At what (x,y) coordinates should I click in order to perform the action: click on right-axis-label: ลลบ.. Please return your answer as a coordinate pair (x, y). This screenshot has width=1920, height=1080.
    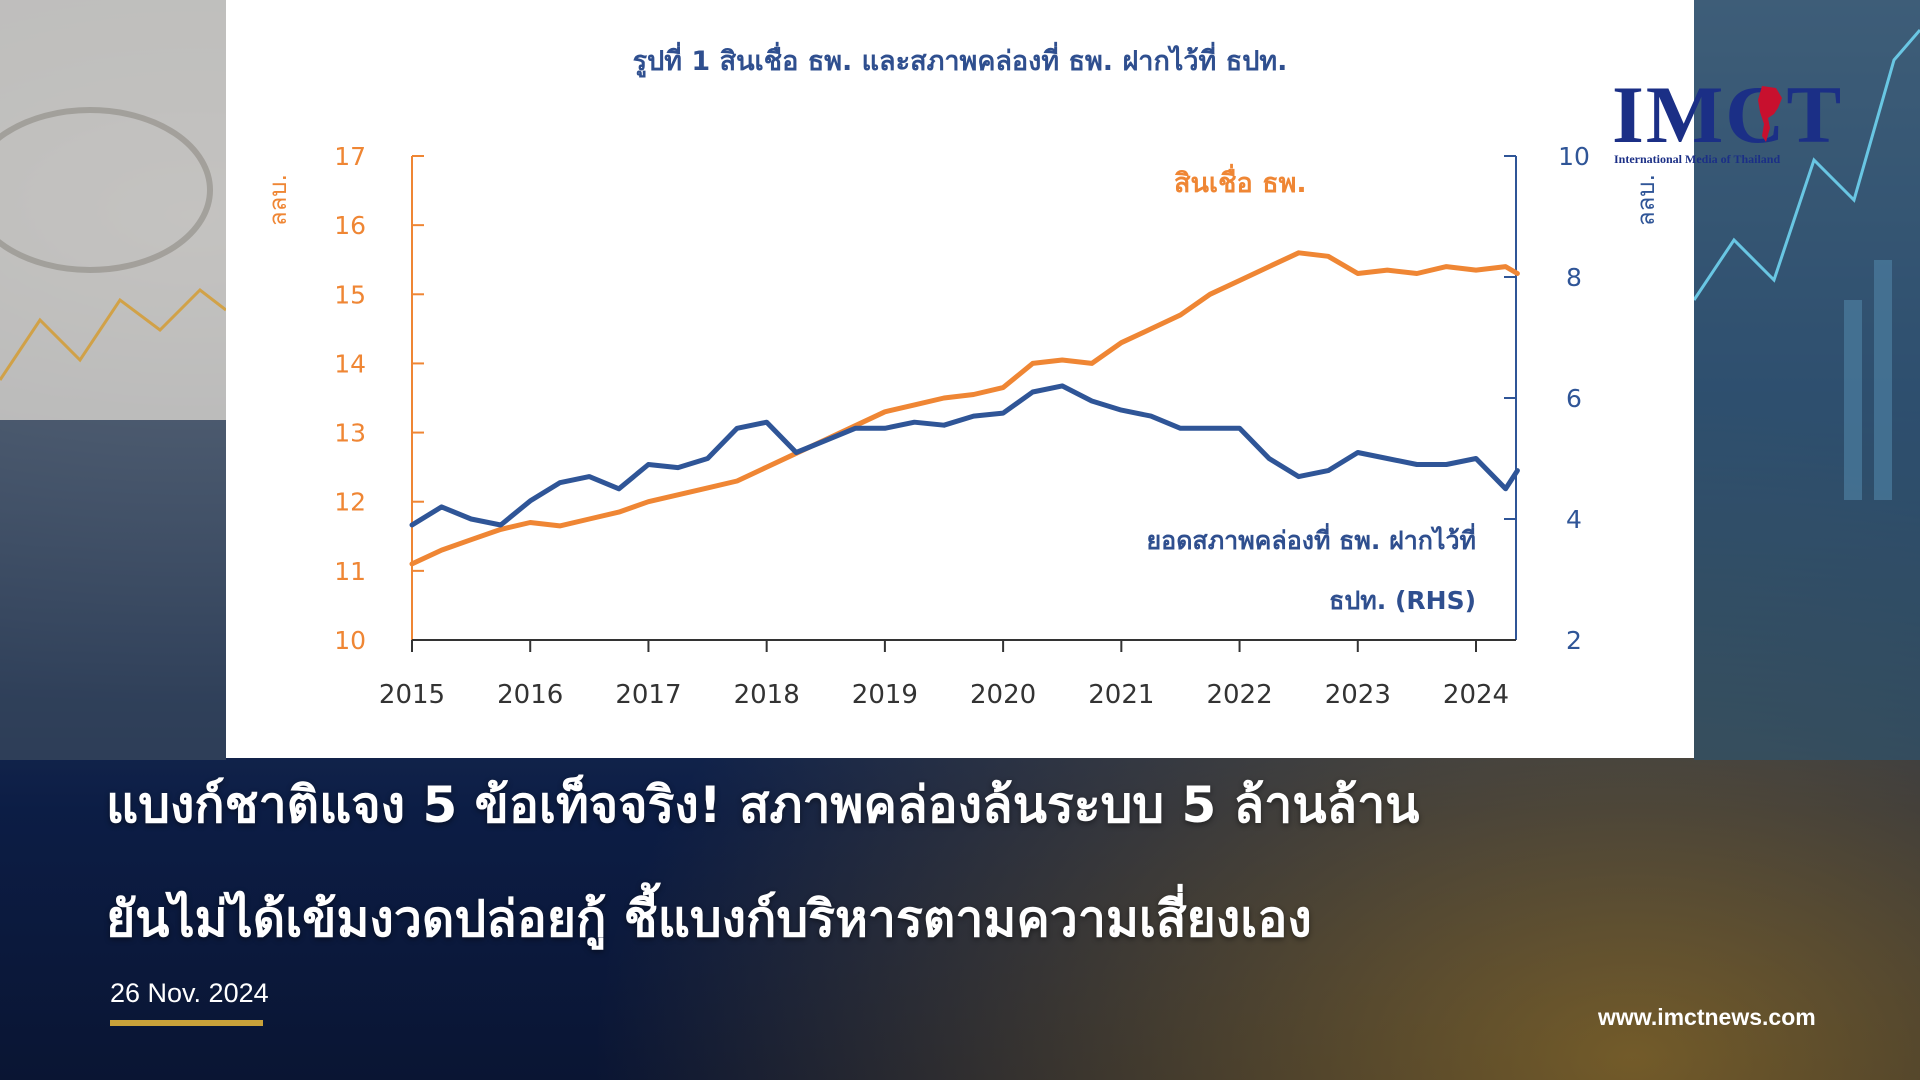
    Looking at the image, I should click on (1646, 200).